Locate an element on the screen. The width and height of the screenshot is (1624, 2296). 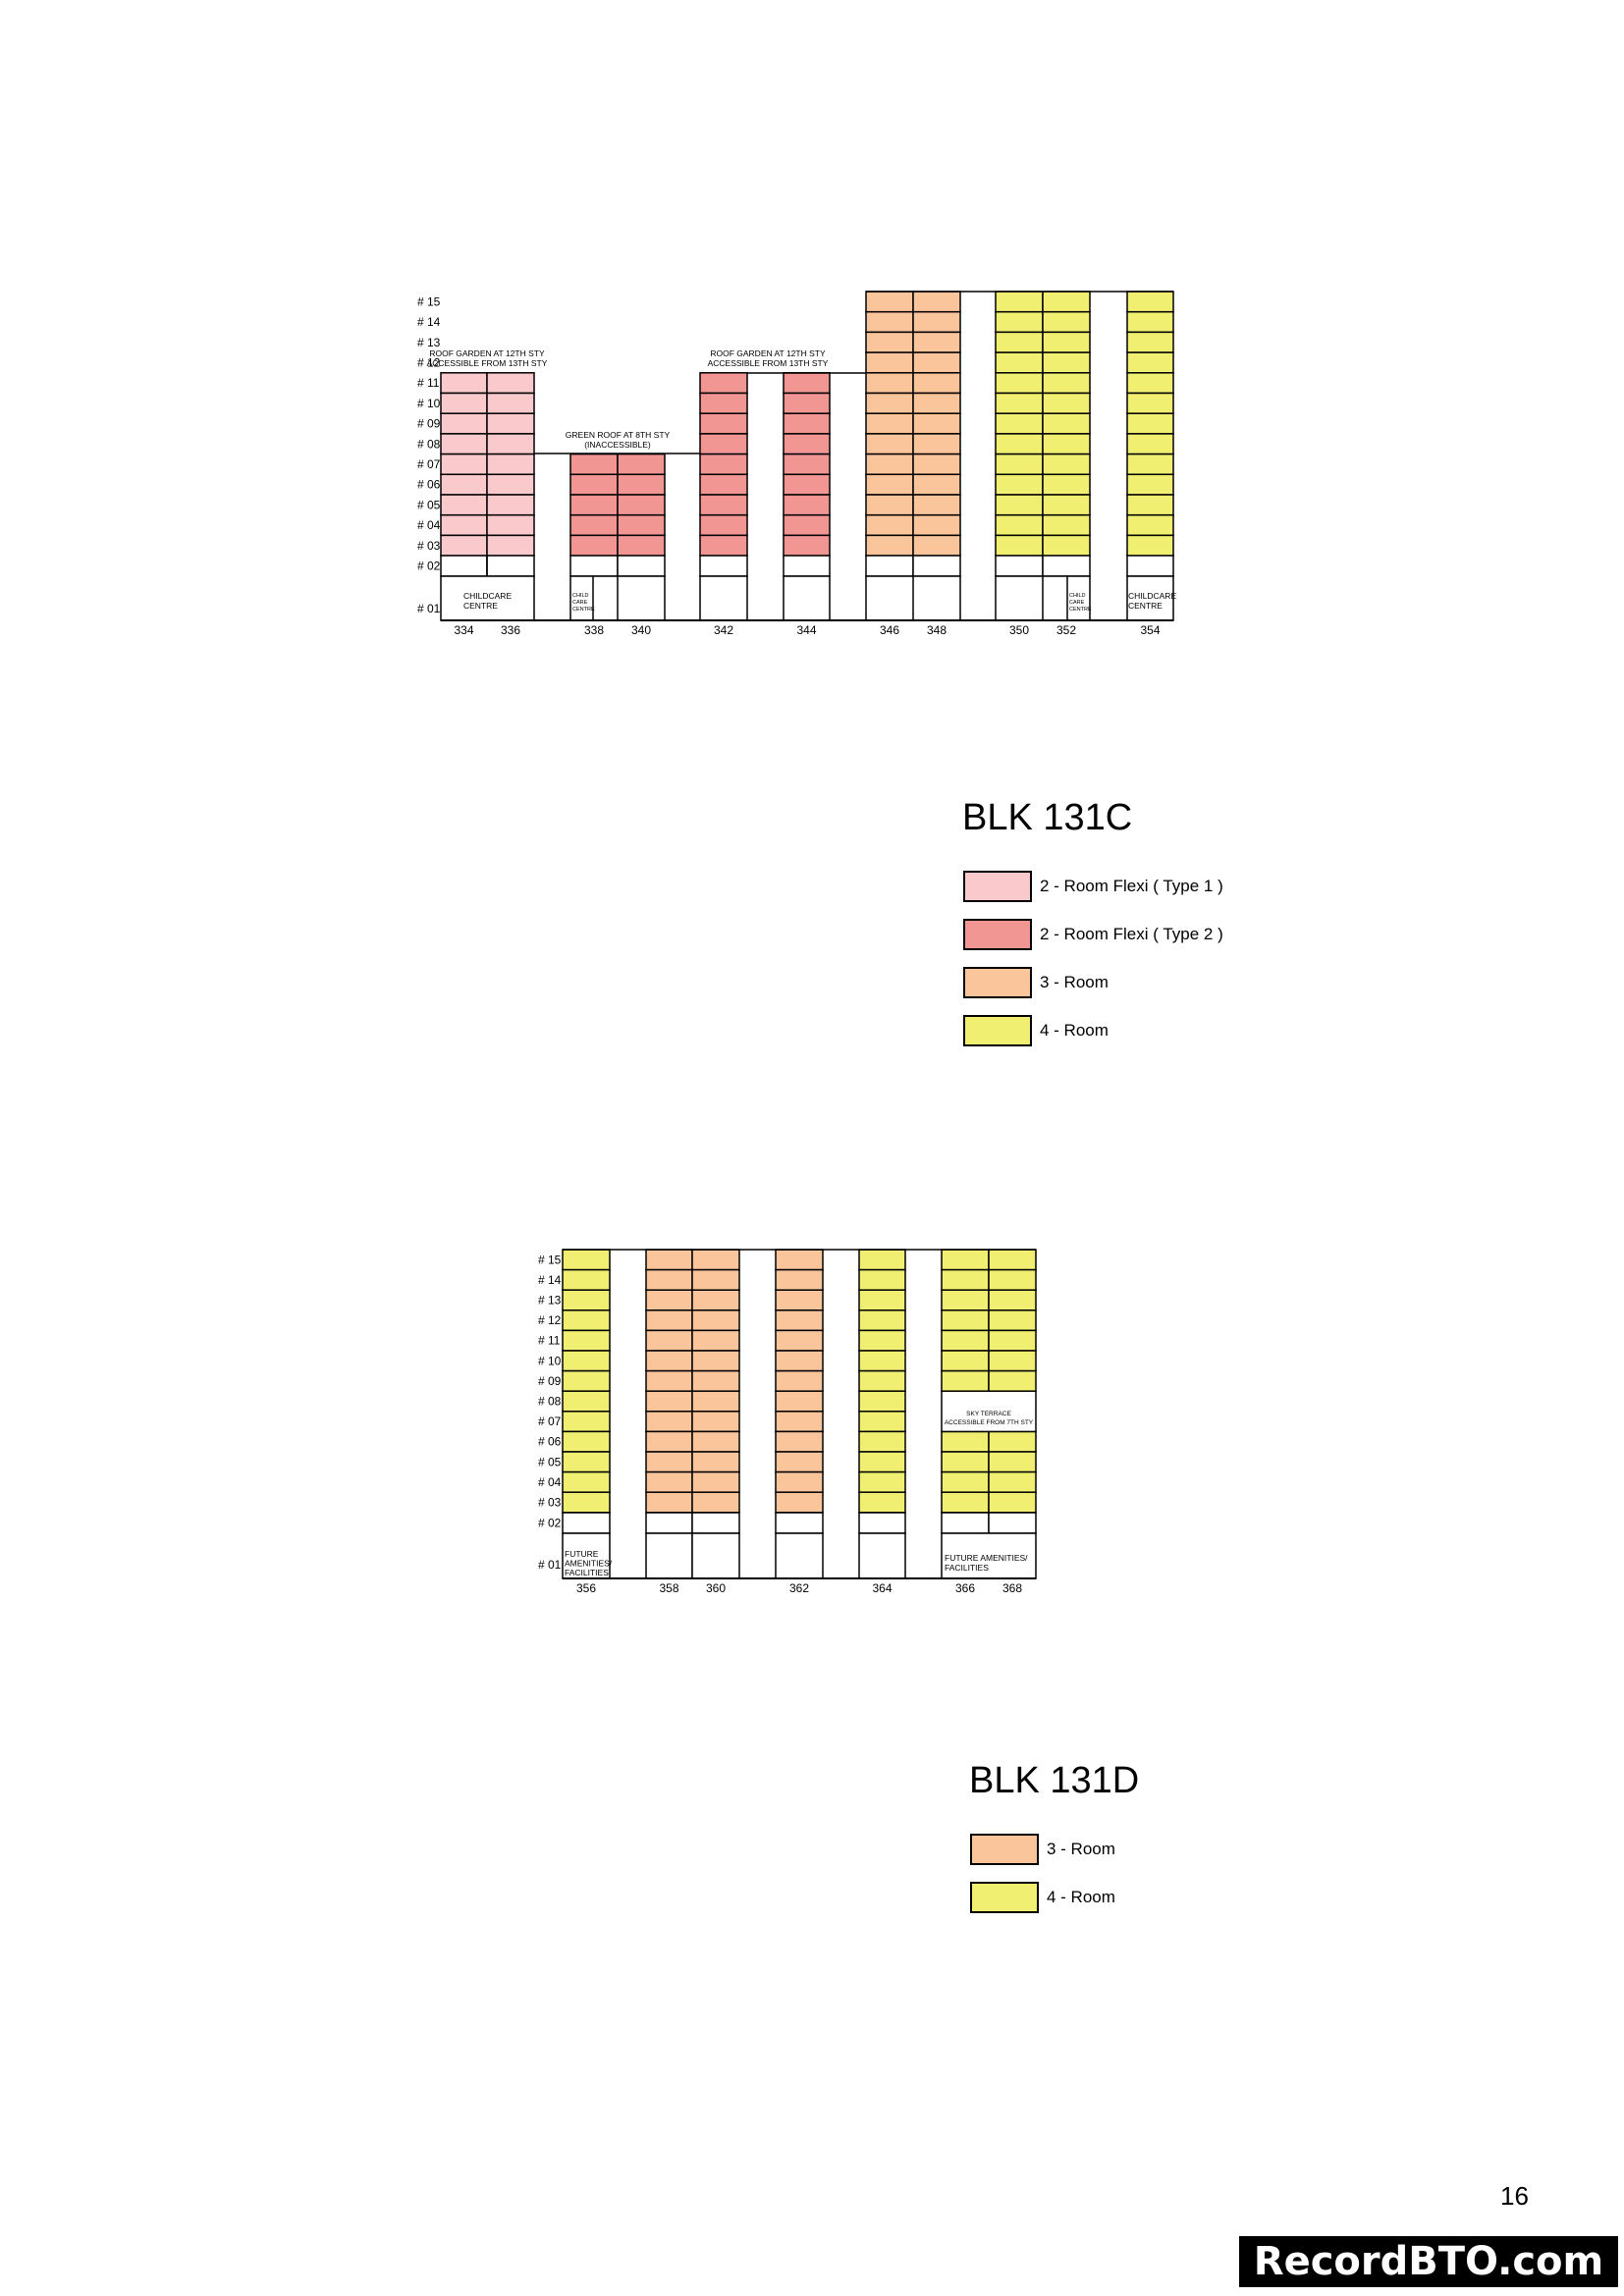
legend-label: 2 - Room Flexi ( Type 2 ) is located at coordinates (1131, 934).